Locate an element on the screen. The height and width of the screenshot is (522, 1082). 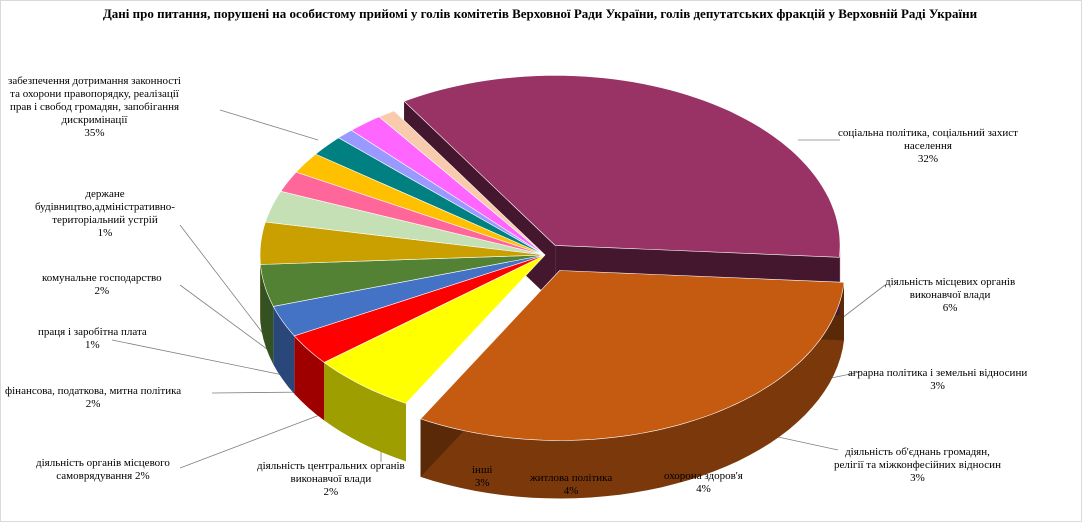
label-local-exec-pct: 6% is located at coordinates (950, 308).